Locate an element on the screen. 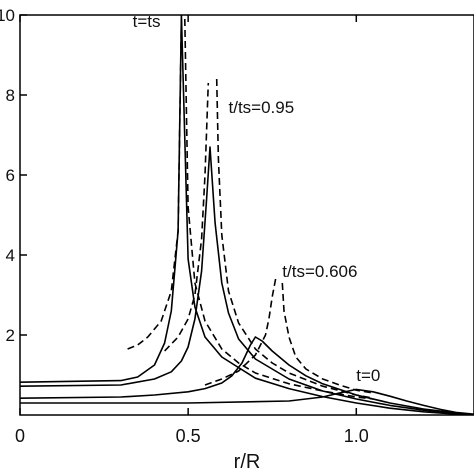 Image resolution: width=474 pixels, height=474 pixels. annotation-label-0: t=ts is located at coordinates (147, 21).